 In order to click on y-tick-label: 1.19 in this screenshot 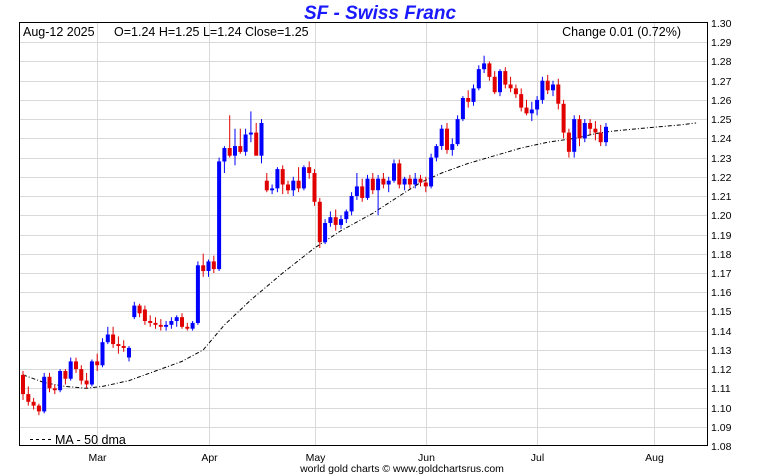, I will do `click(721, 236)`.